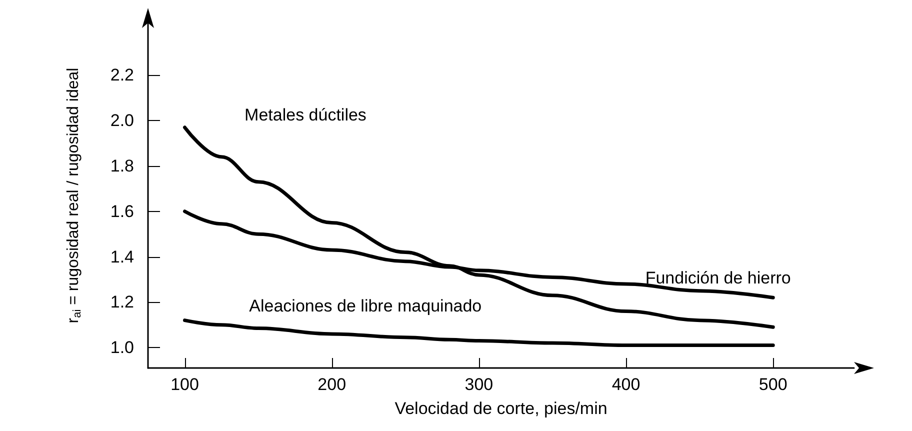 The height and width of the screenshot is (431, 912). I want to click on x-axis-title: Velocidad de corte, pies/min, so click(501, 408).